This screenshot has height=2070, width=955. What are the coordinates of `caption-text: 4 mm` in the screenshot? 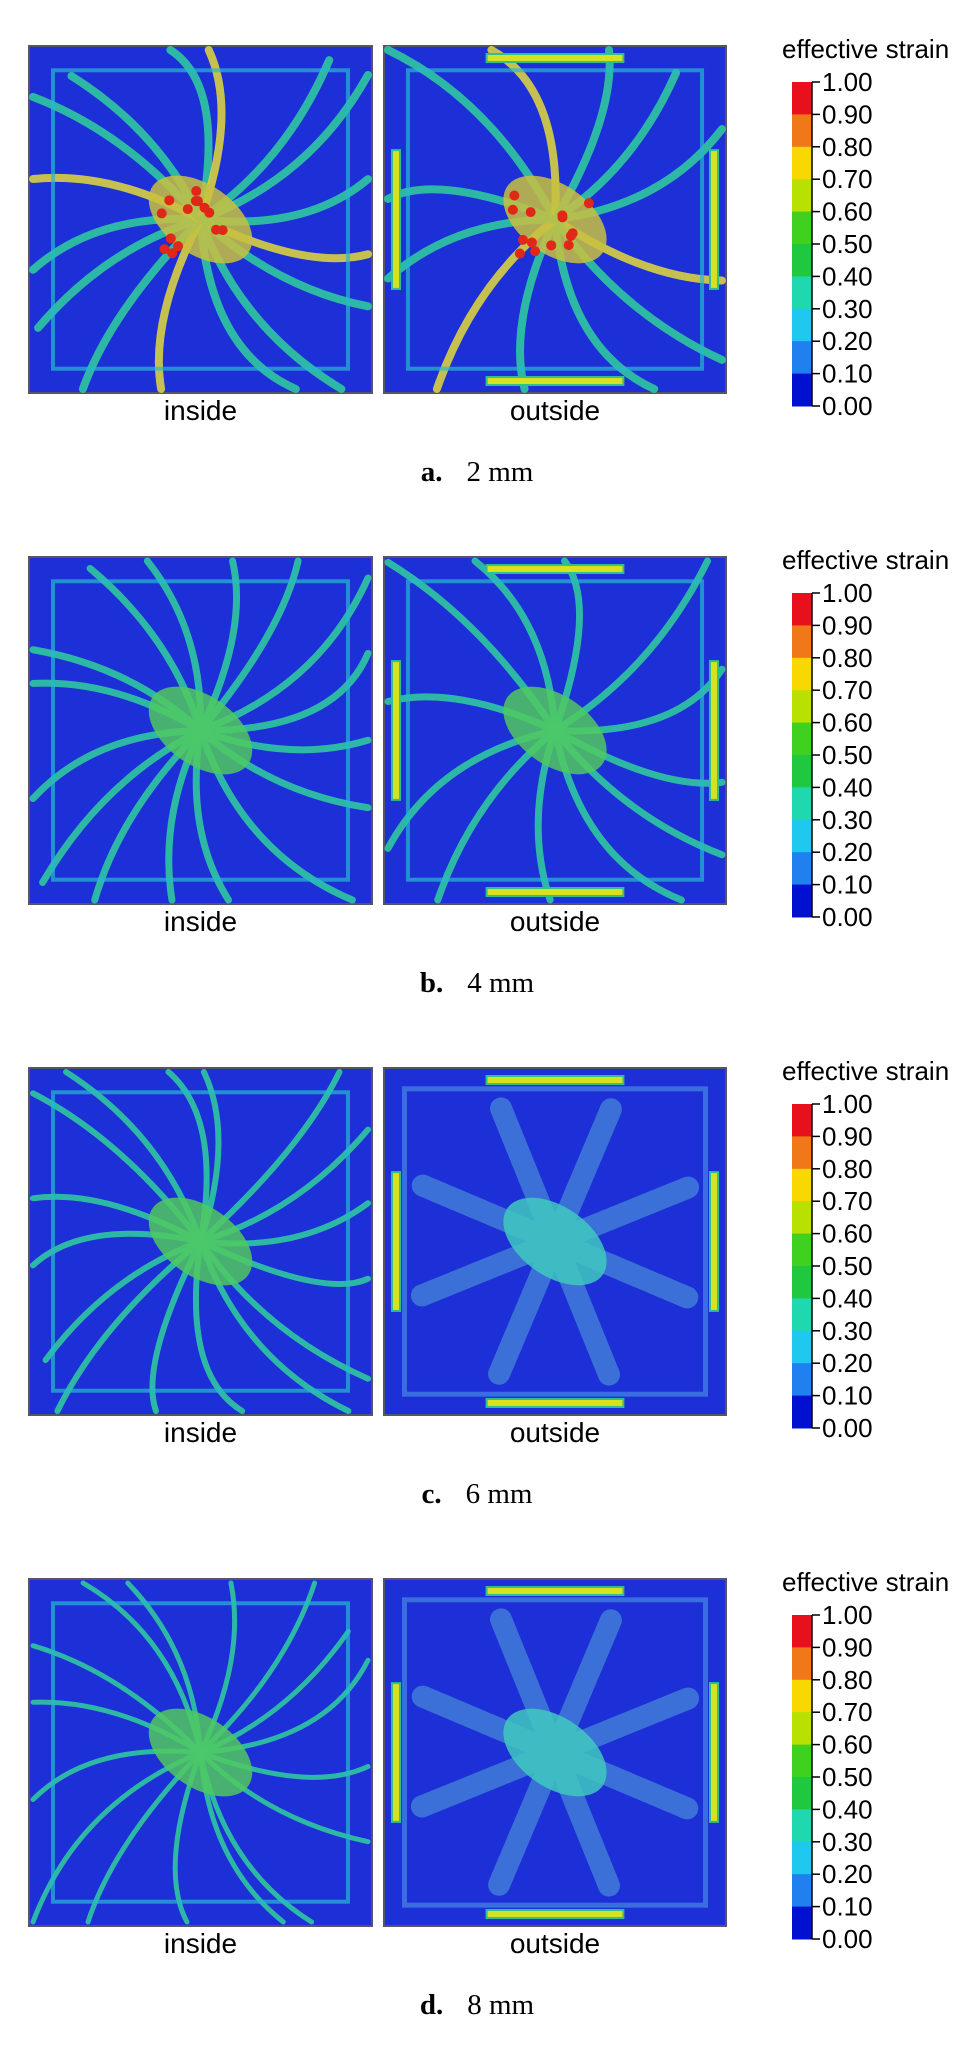 It's located at (500, 983).